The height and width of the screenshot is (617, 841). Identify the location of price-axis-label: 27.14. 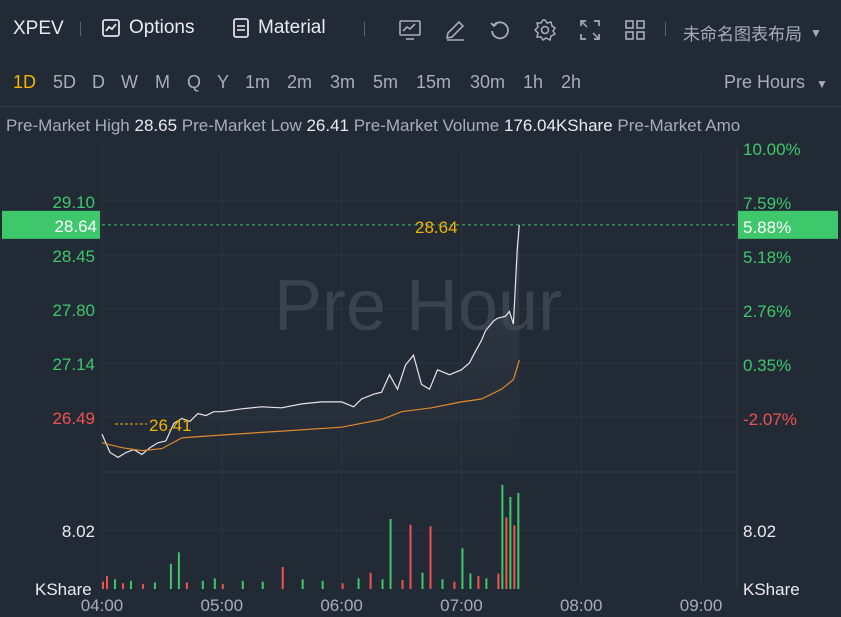
(73, 364).